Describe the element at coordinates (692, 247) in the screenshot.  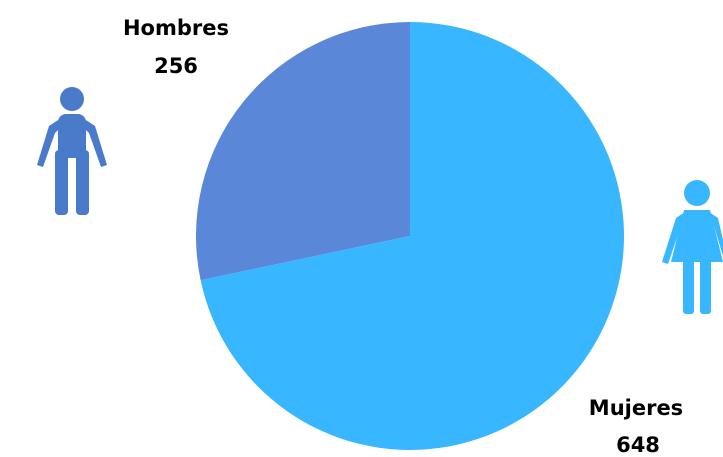
I see `woman-icon` at that location.